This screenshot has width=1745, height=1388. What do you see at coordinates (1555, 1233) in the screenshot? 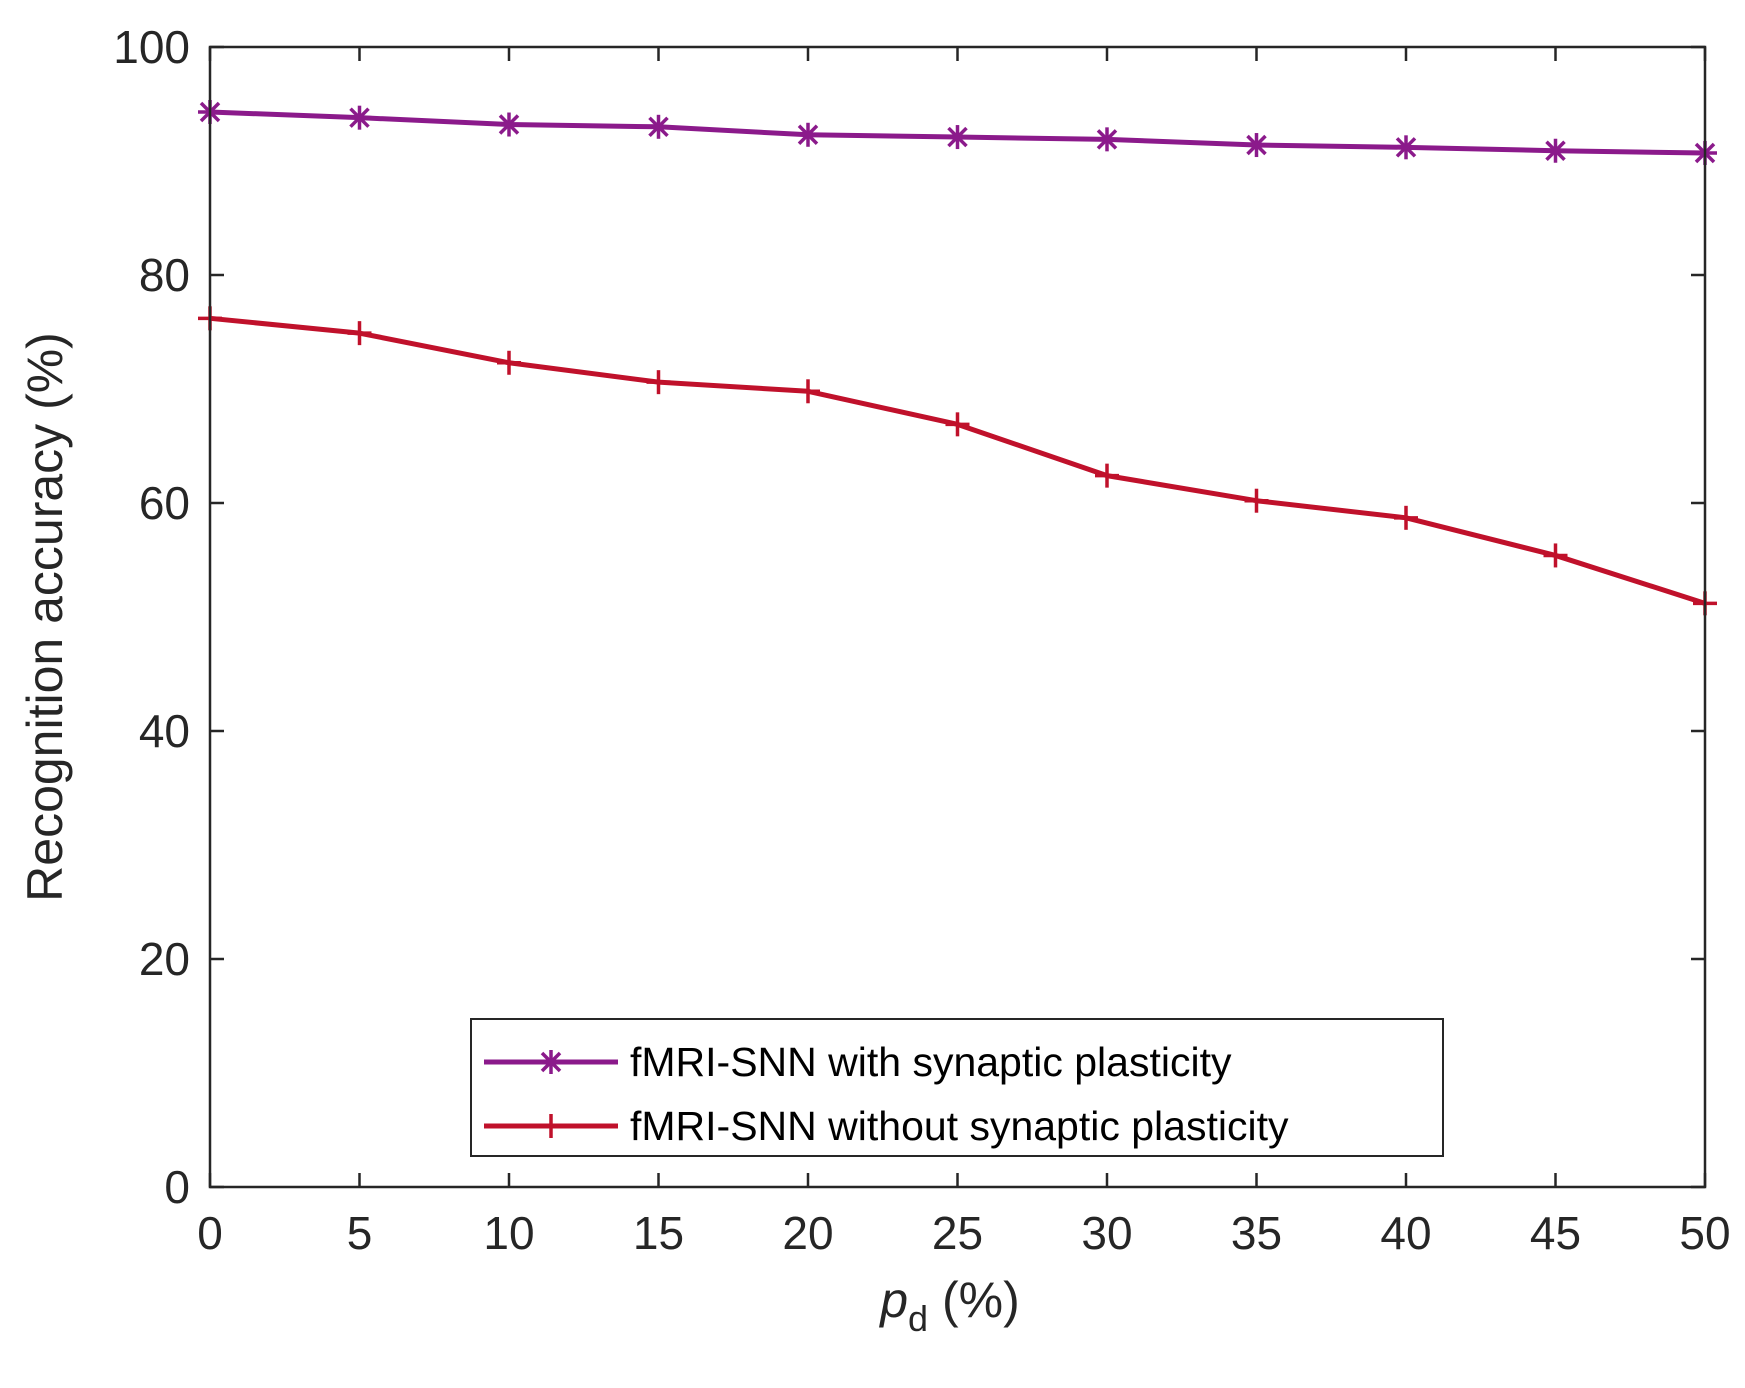
I see `x-tick-label: 45` at bounding box center [1555, 1233].